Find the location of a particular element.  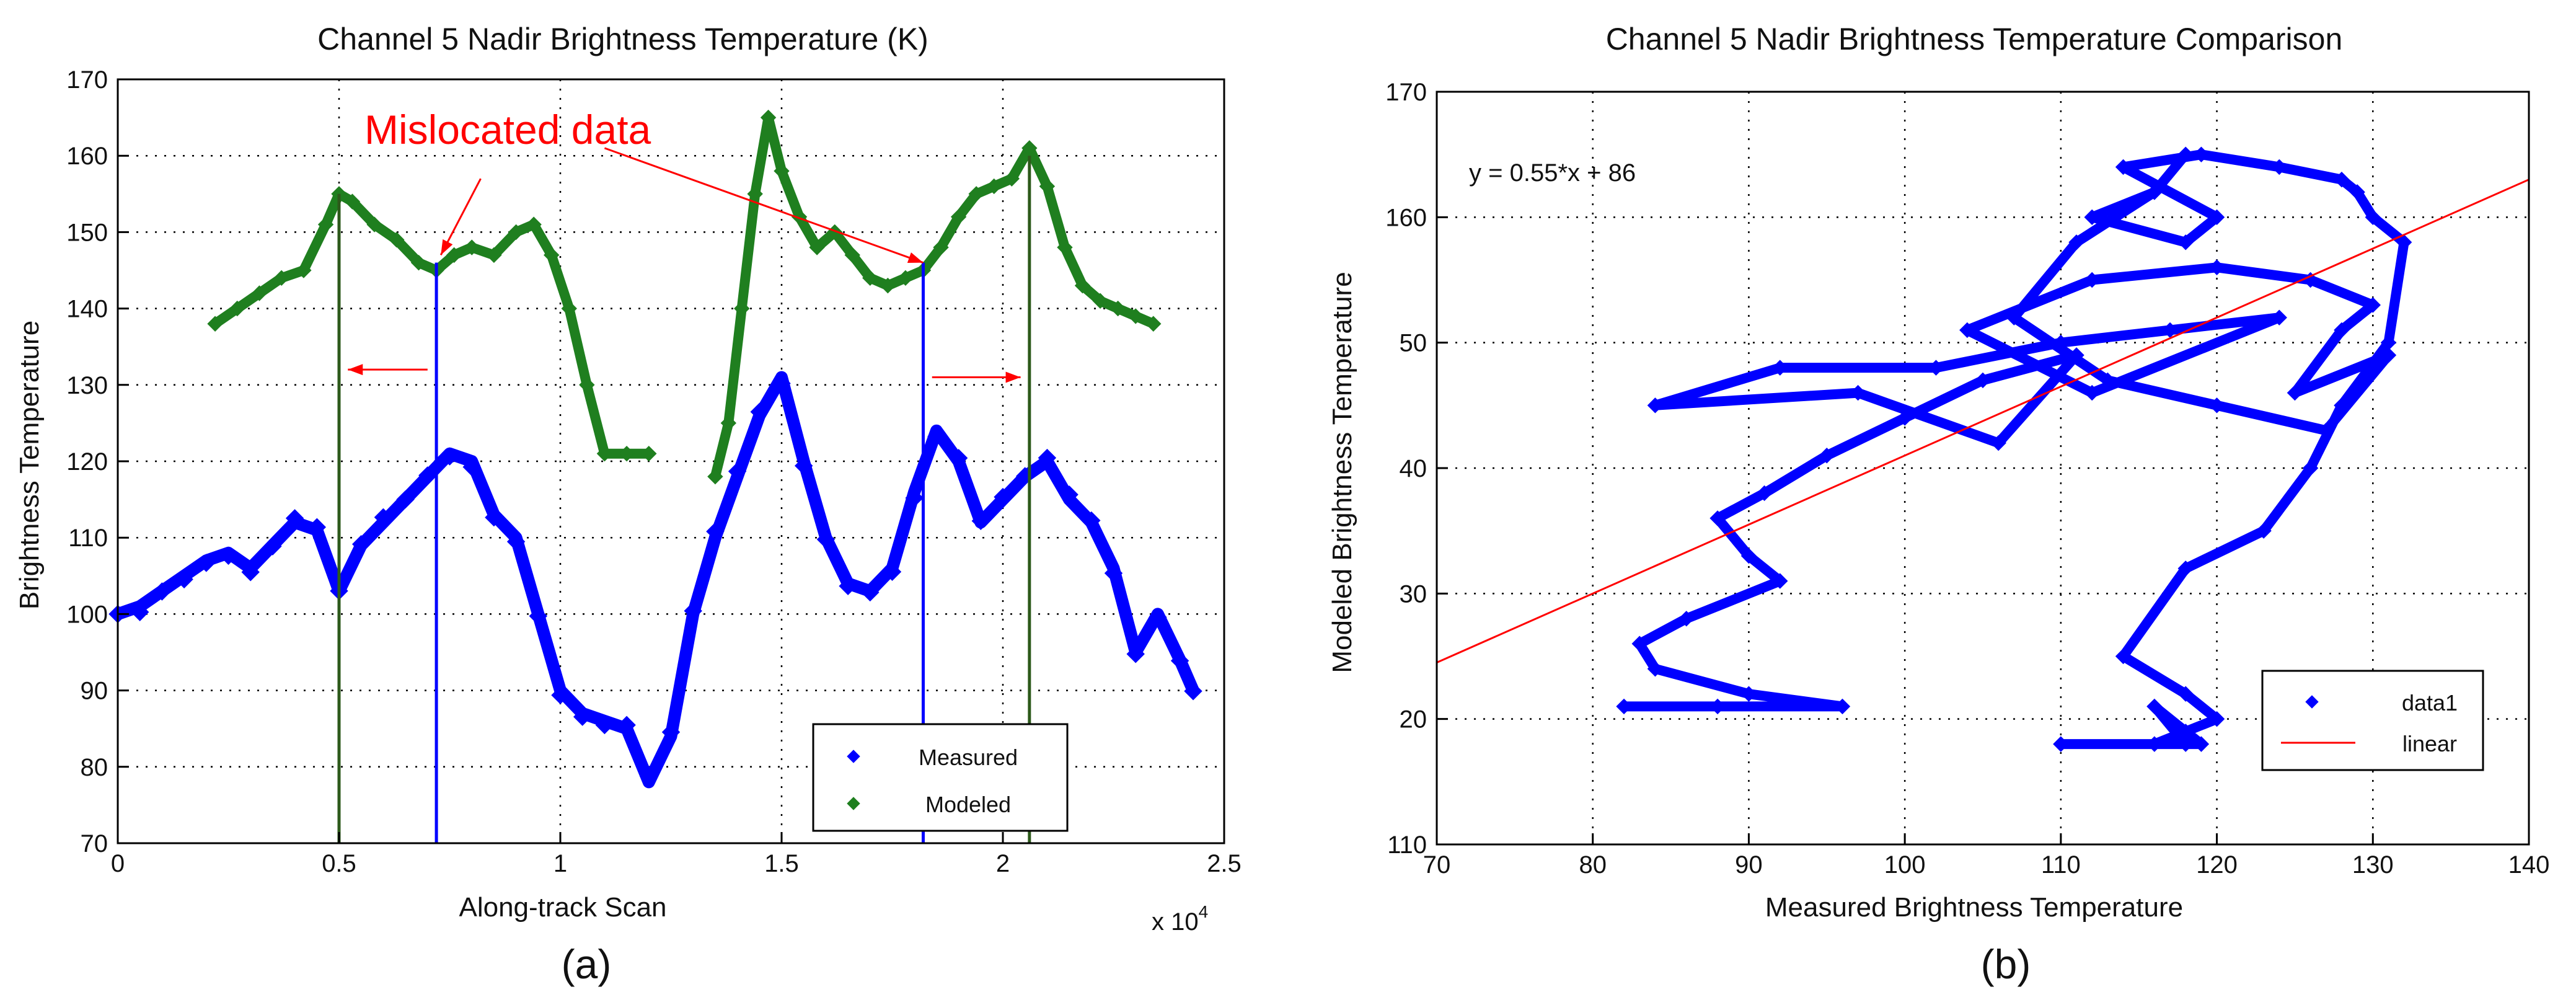

chart-b-y-tick-label: 160 is located at coordinates (1406, 217).